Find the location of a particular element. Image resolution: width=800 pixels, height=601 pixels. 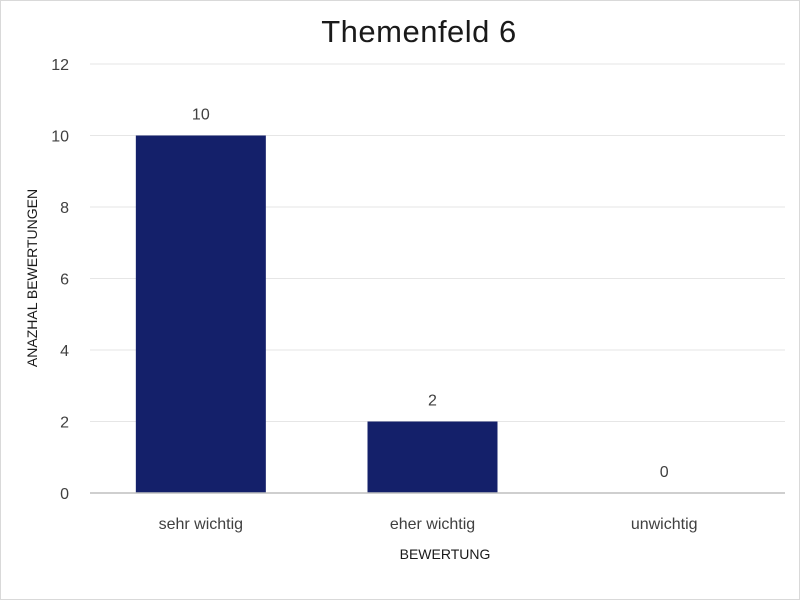

y-tick-label: 6 is located at coordinates (64, 280).